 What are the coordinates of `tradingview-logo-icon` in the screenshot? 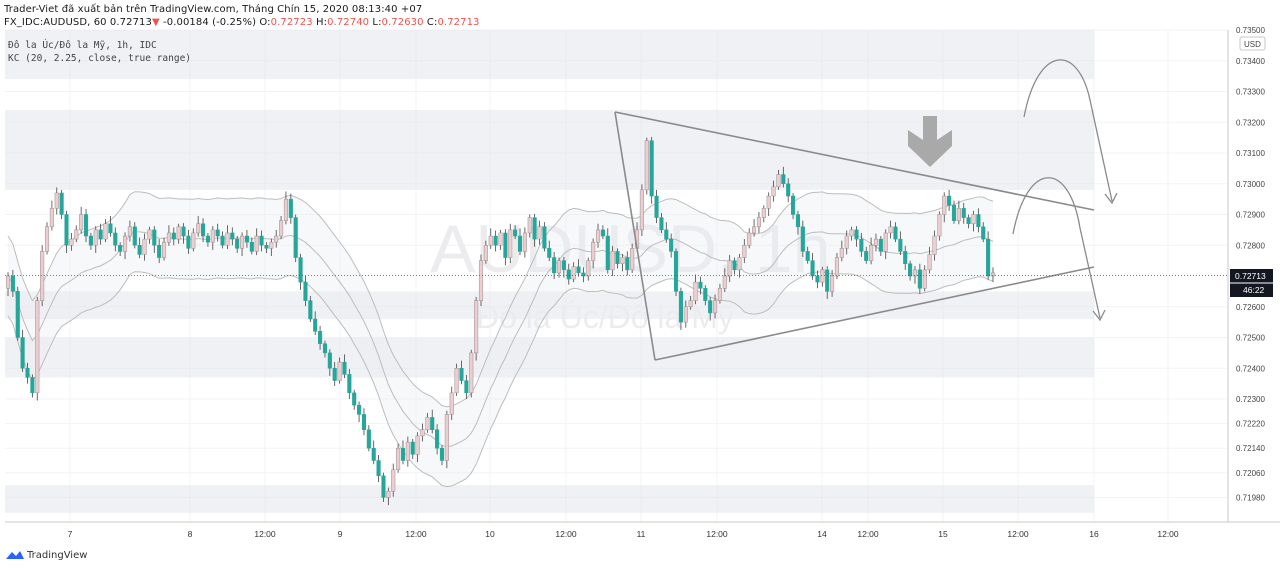 It's located at (15, 555).